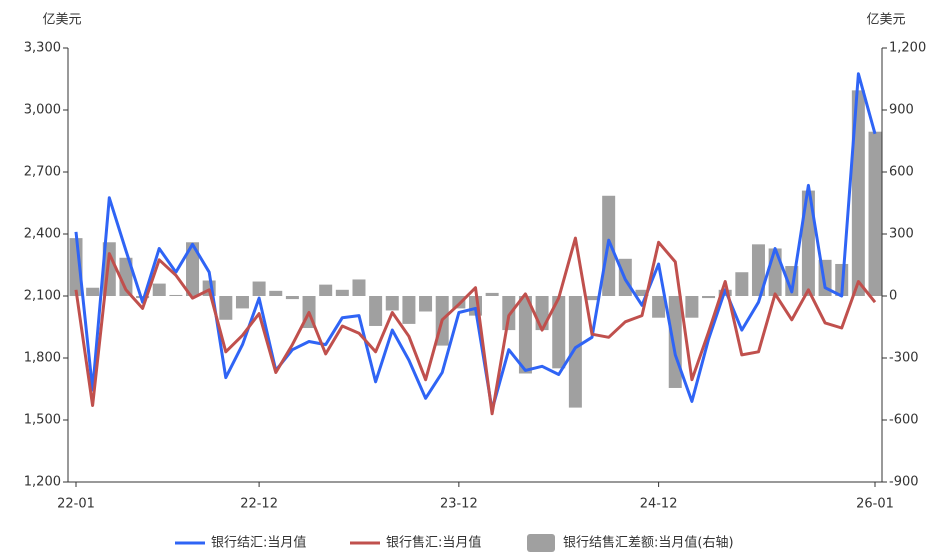 The image size is (952, 552). What do you see at coordinates (76, 504) in the screenshot?
I see `x-tick-label: 22-01` at bounding box center [76, 504].